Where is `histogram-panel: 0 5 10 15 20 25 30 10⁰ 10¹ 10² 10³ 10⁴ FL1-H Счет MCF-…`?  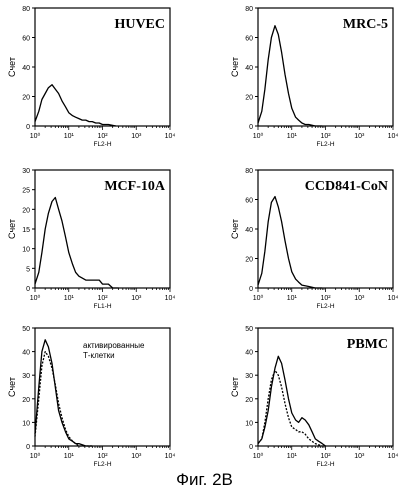 histogram-panel: 0 5 10 15 20 25 30 10⁰ 10¹ 10² 10³ 10⁴ FL1-H Счет MCF-… is located at coordinates (91, 239).